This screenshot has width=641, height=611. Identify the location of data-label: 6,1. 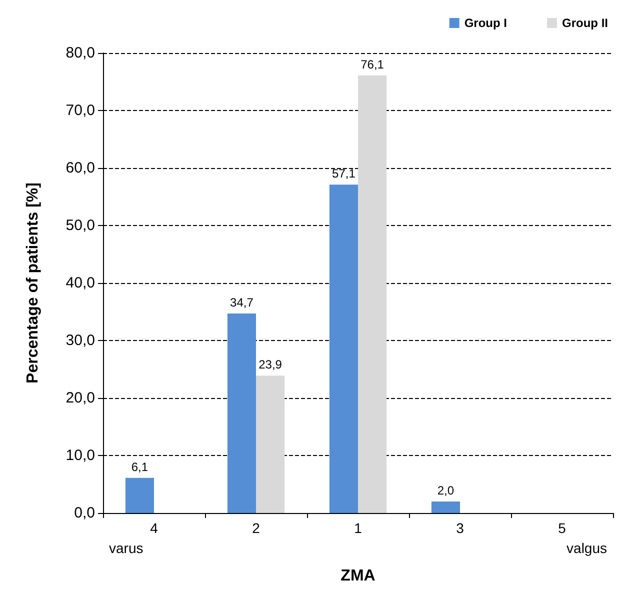
(139, 467).